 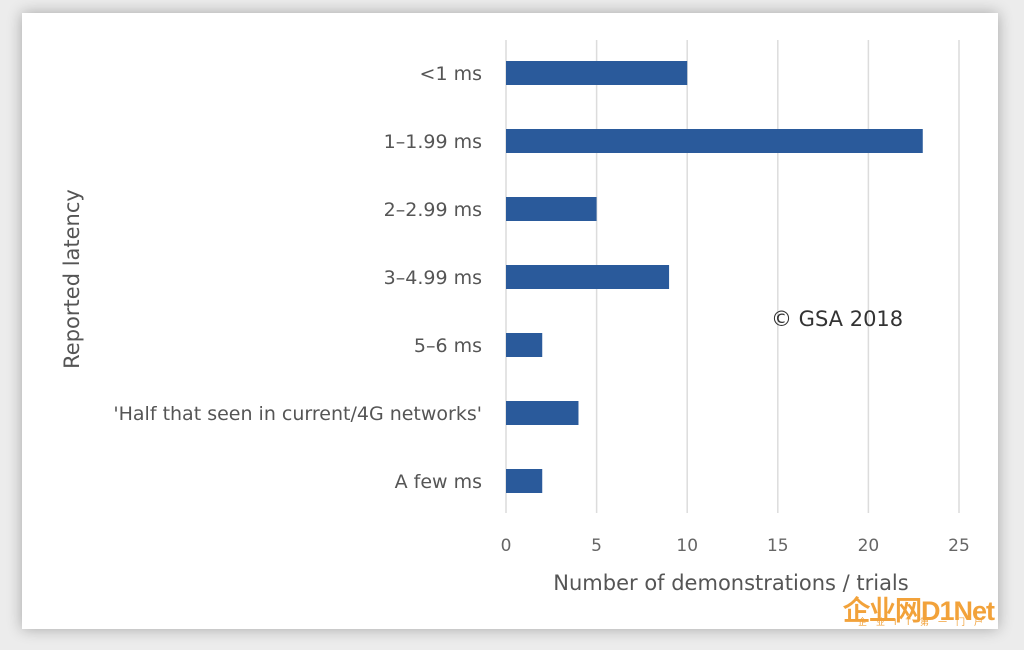 What do you see at coordinates (730, 583) in the screenshot?
I see `x-axis-label: Number of demonstrations / trials` at bounding box center [730, 583].